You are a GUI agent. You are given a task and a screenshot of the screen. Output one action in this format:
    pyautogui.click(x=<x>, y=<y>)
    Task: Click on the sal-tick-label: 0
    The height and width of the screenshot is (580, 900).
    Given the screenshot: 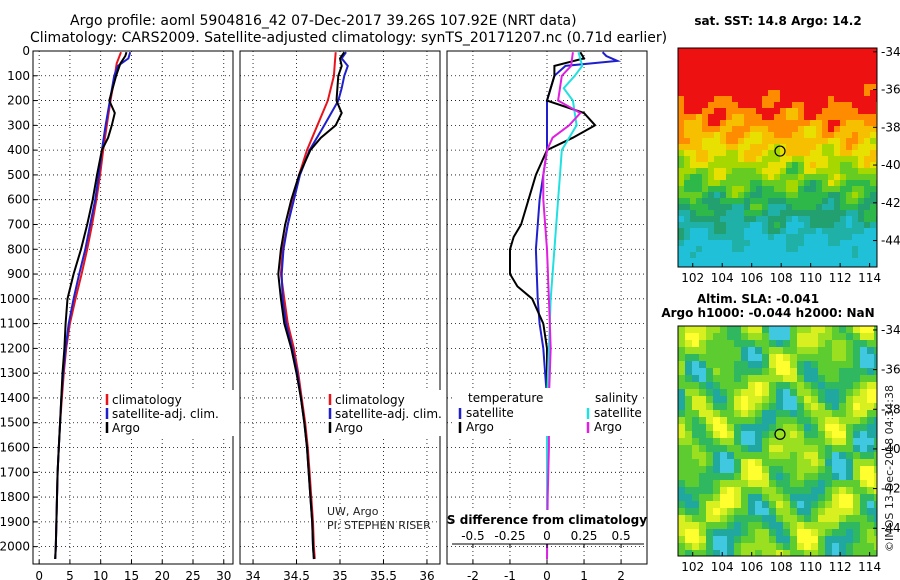 What is the action you would take?
    pyautogui.click(x=547, y=536)
    